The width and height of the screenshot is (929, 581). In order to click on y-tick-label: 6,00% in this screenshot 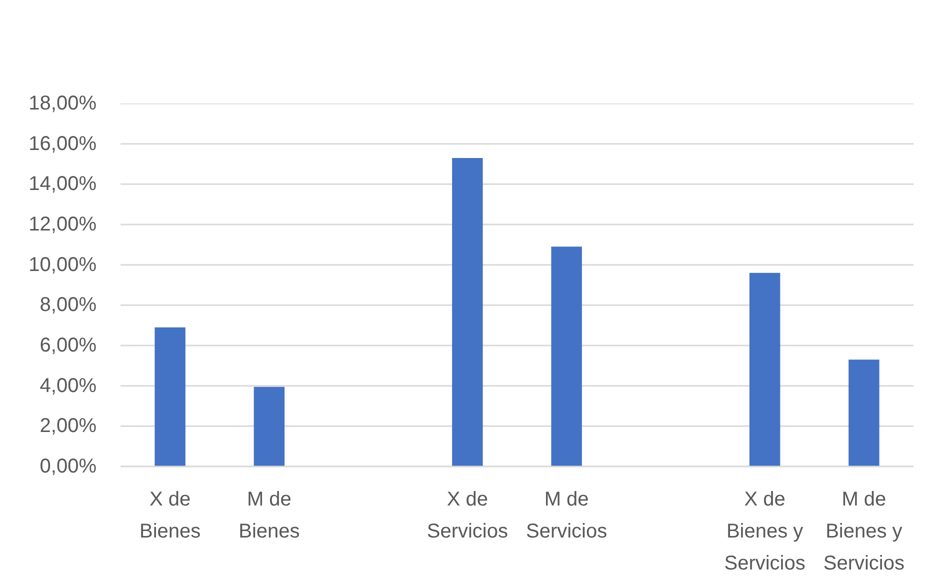, I will do `click(68, 345)`.